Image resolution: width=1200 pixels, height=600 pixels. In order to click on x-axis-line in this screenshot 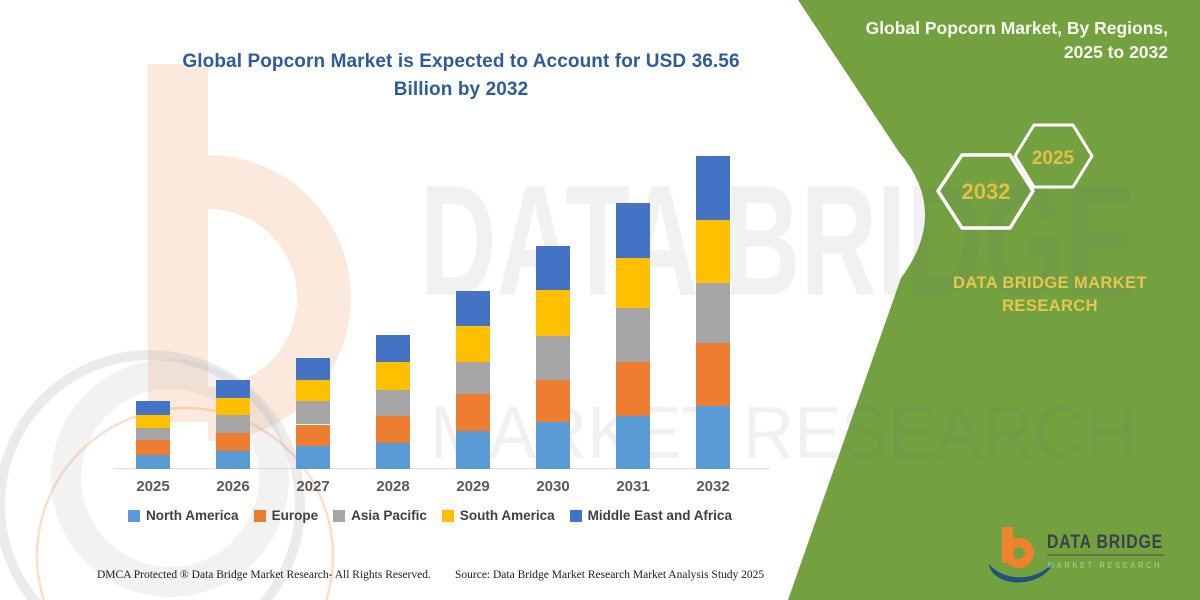, I will do `click(441, 468)`.